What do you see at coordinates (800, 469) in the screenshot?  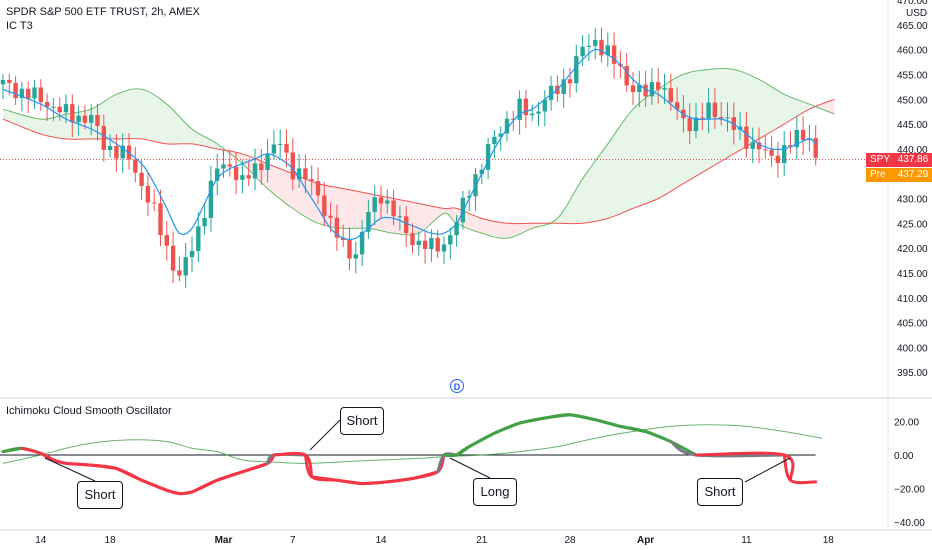 I see `osc-main-segment` at bounding box center [800, 469].